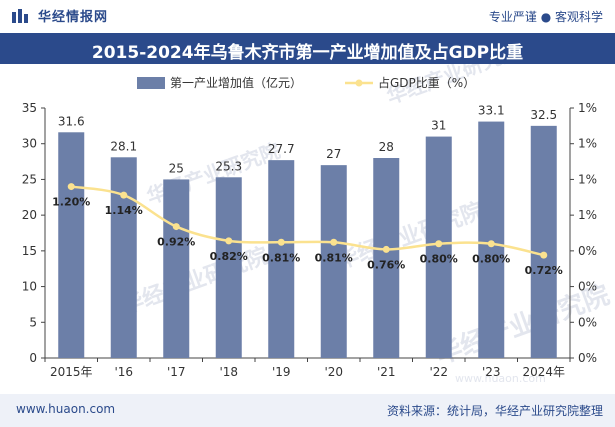 This screenshot has height=427, width=615. I want to click on bar-value-label: 27.7, so click(281, 149).